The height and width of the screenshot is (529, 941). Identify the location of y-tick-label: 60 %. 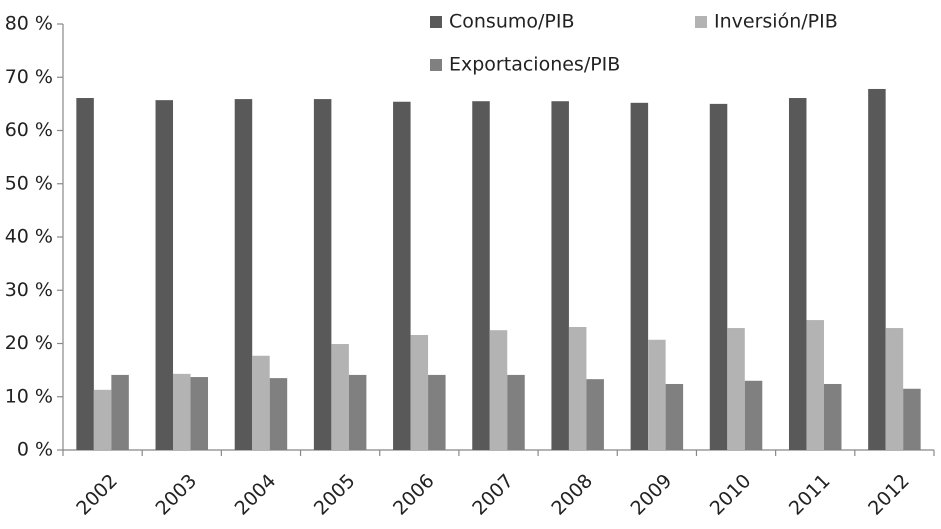
(29, 130).